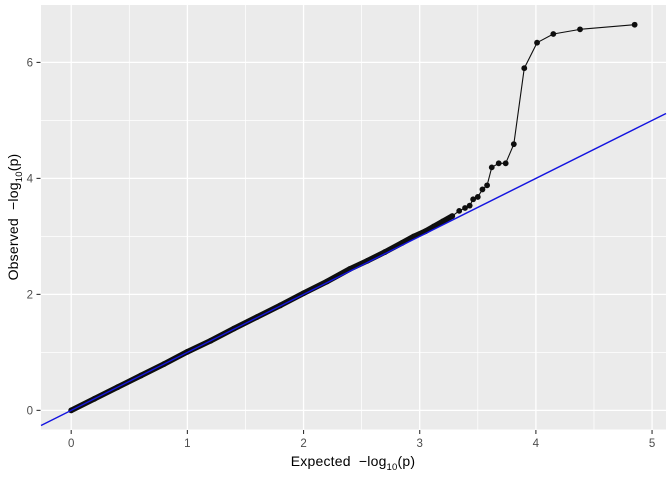 The height and width of the screenshot is (480, 672). Describe the element at coordinates (30, 63) in the screenshot. I see `y-tick-label: 6` at that location.